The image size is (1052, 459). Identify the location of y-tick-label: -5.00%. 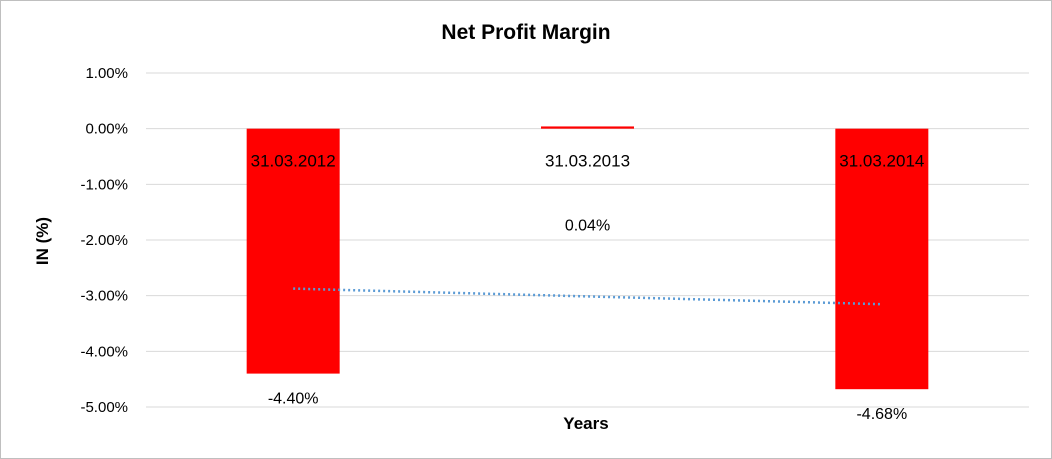
(104, 407).